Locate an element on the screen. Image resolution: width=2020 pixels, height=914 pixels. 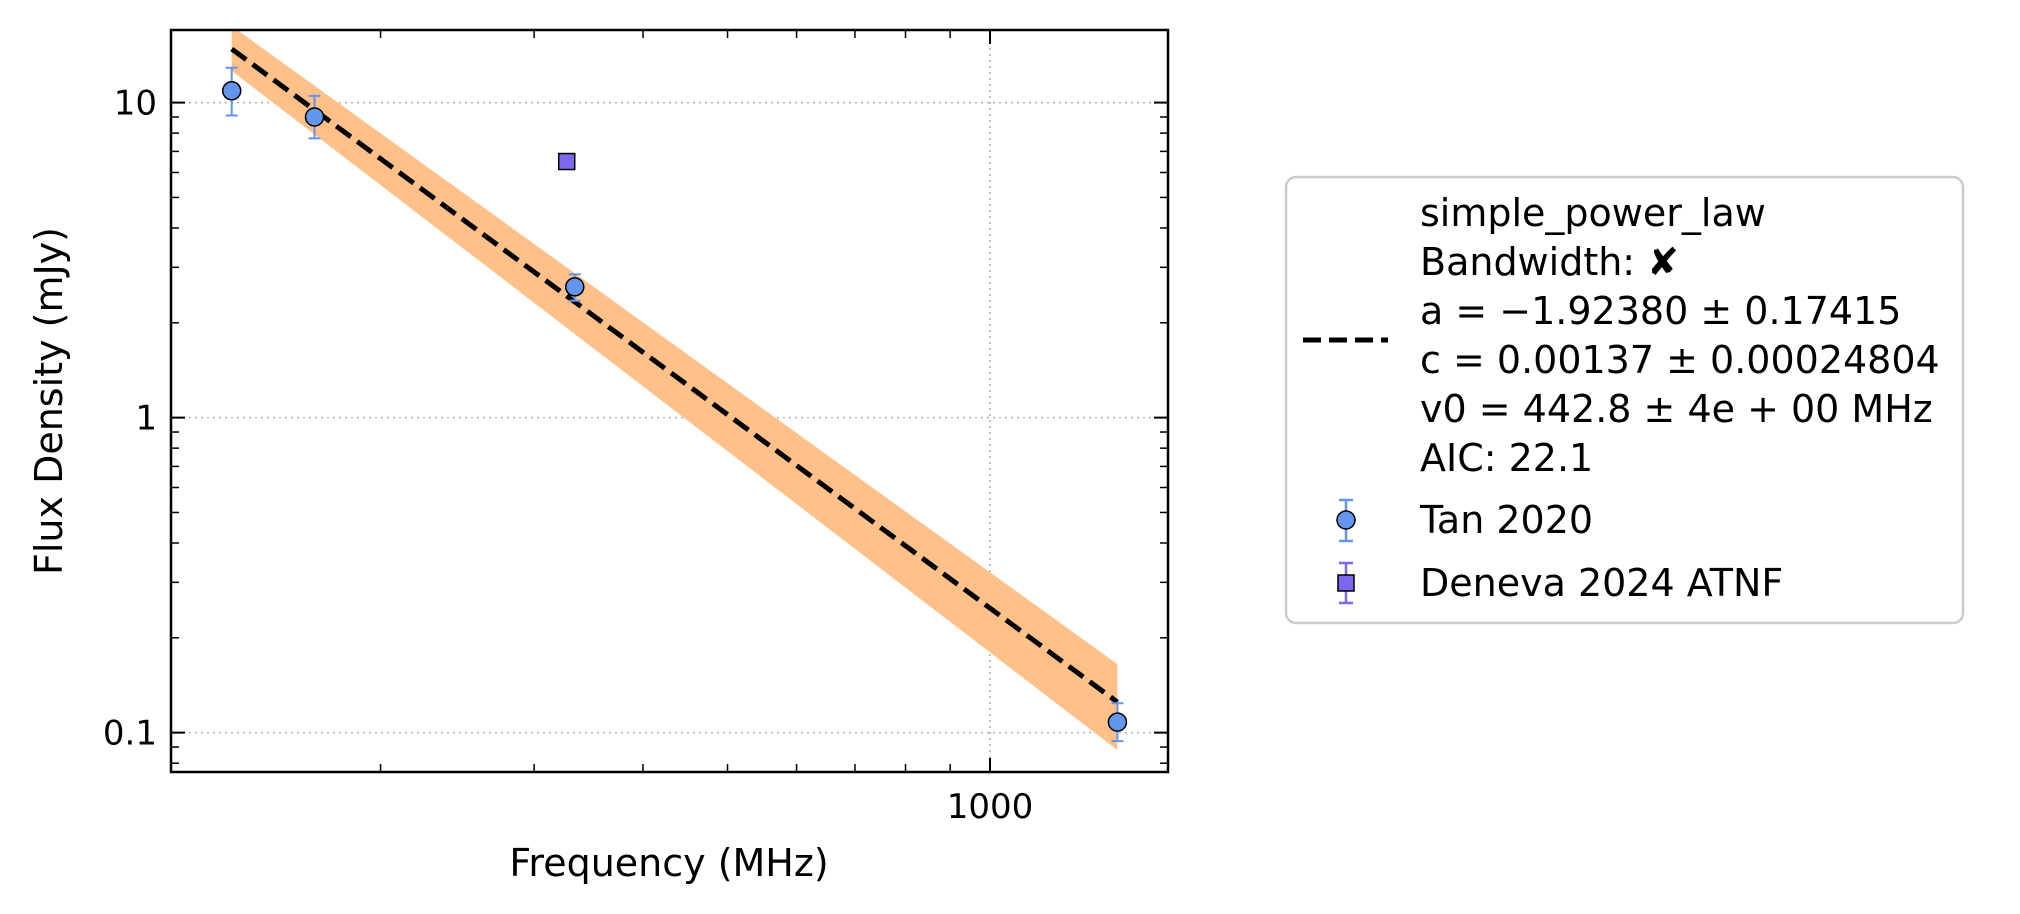
legend-fit-bandwidth: Bandwidth: ✘ is located at coordinates (1549, 262).